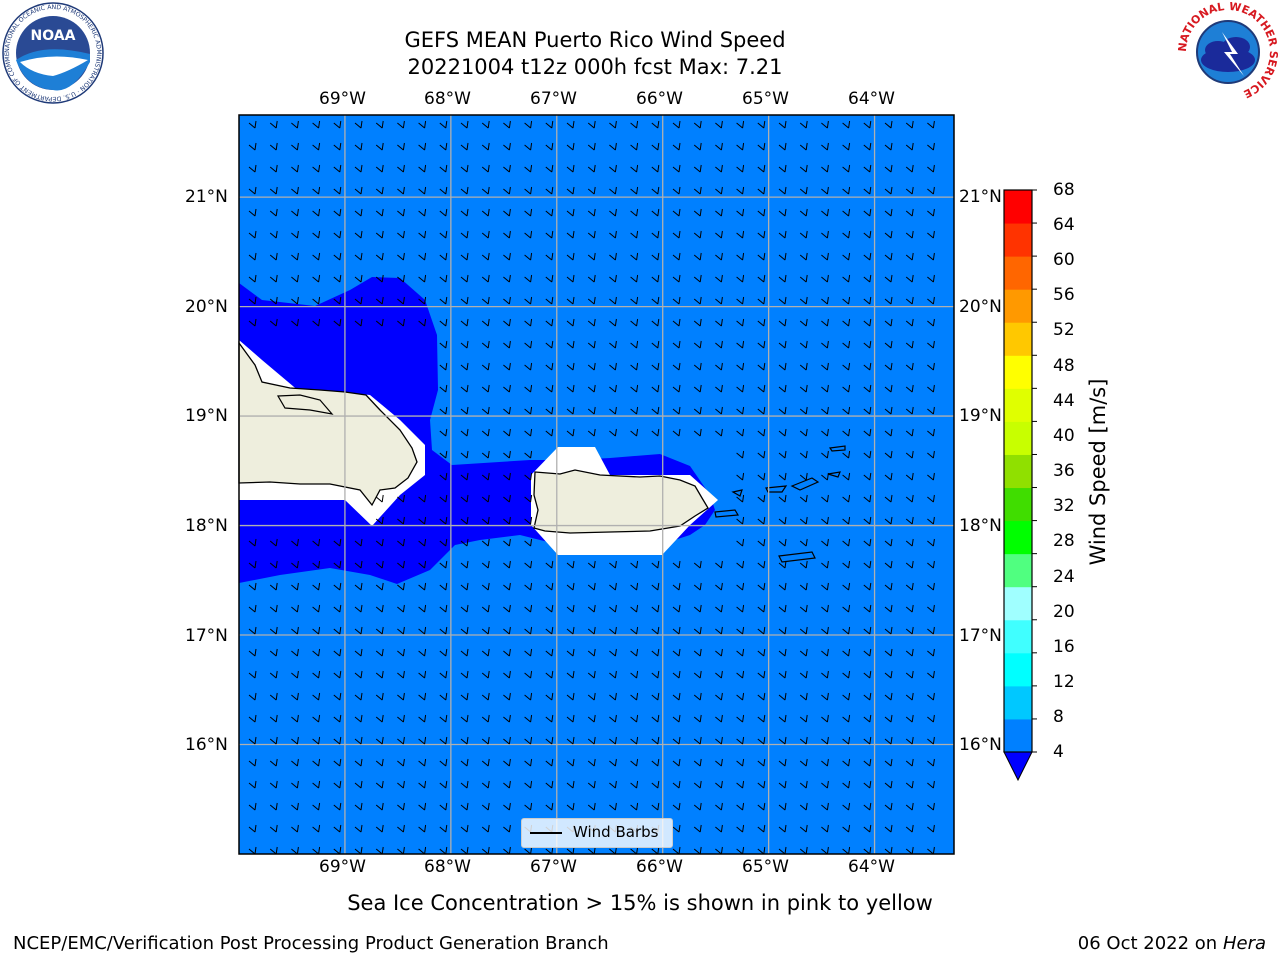 The image size is (1280, 960). I want to click on lon-label-bottom-65w: 65°W, so click(765, 867).